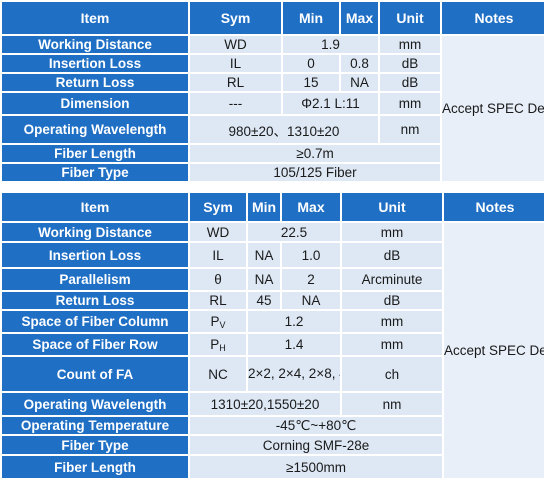 The width and height of the screenshot is (544, 486). What do you see at coordinates (95, 425) in the screenshot?
I see `row-label: Operating Temperature` at bounding box center [95, 425].